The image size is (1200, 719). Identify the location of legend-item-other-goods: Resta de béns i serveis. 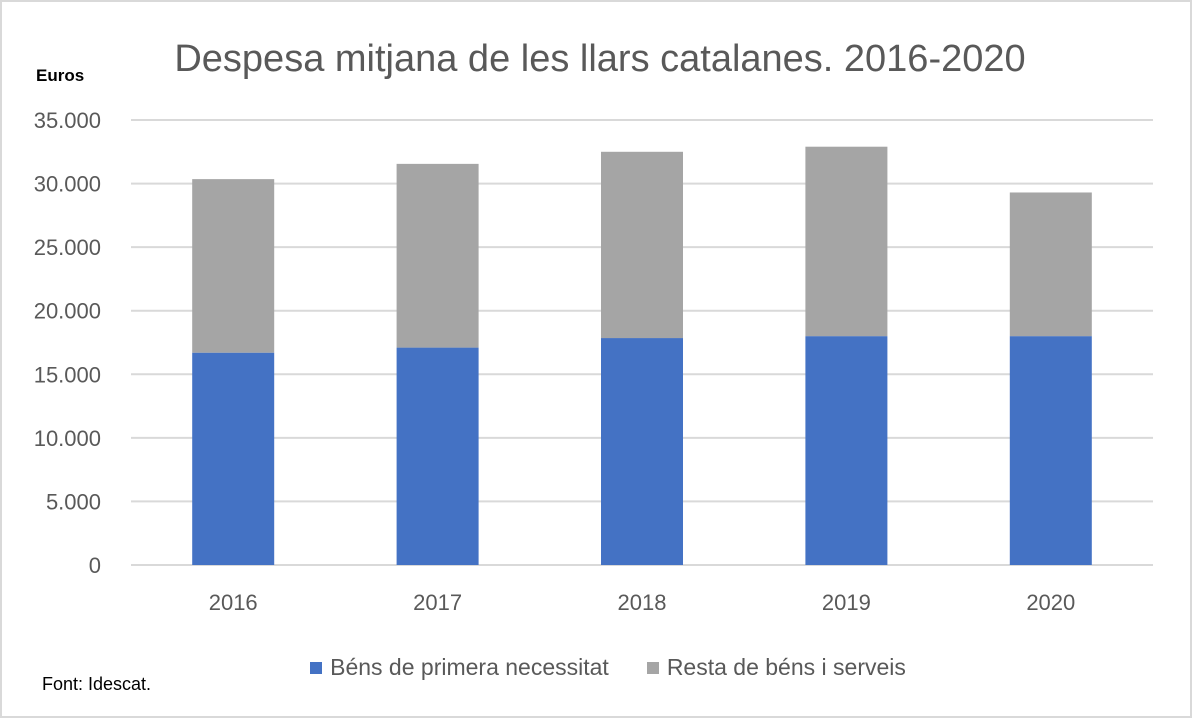
(776, 667).